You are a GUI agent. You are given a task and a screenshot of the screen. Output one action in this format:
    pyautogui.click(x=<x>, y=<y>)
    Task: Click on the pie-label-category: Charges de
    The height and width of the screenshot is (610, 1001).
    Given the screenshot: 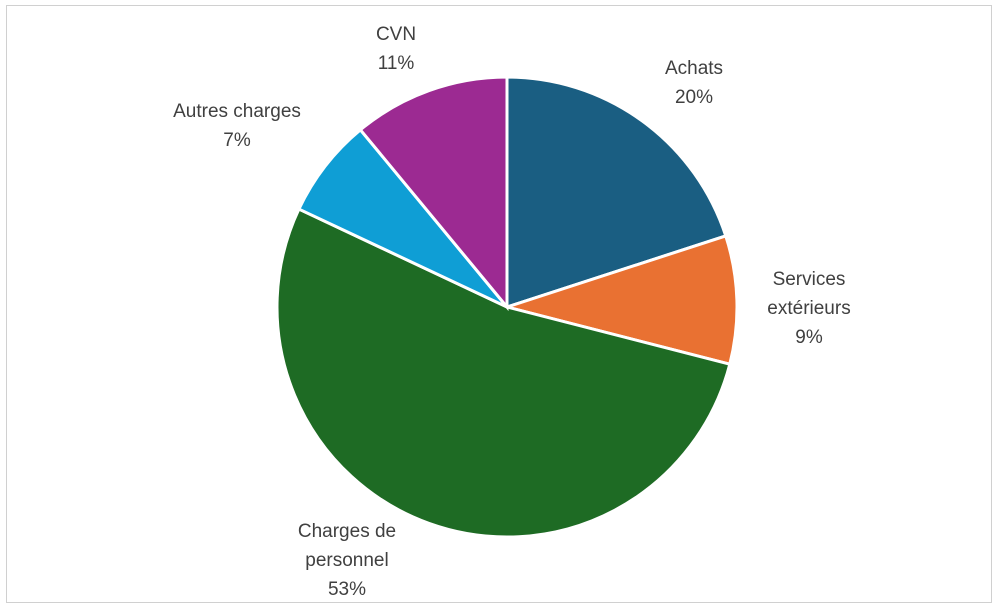 What is the action you would take?
    pyautogui.click(x=347, y=531)
    